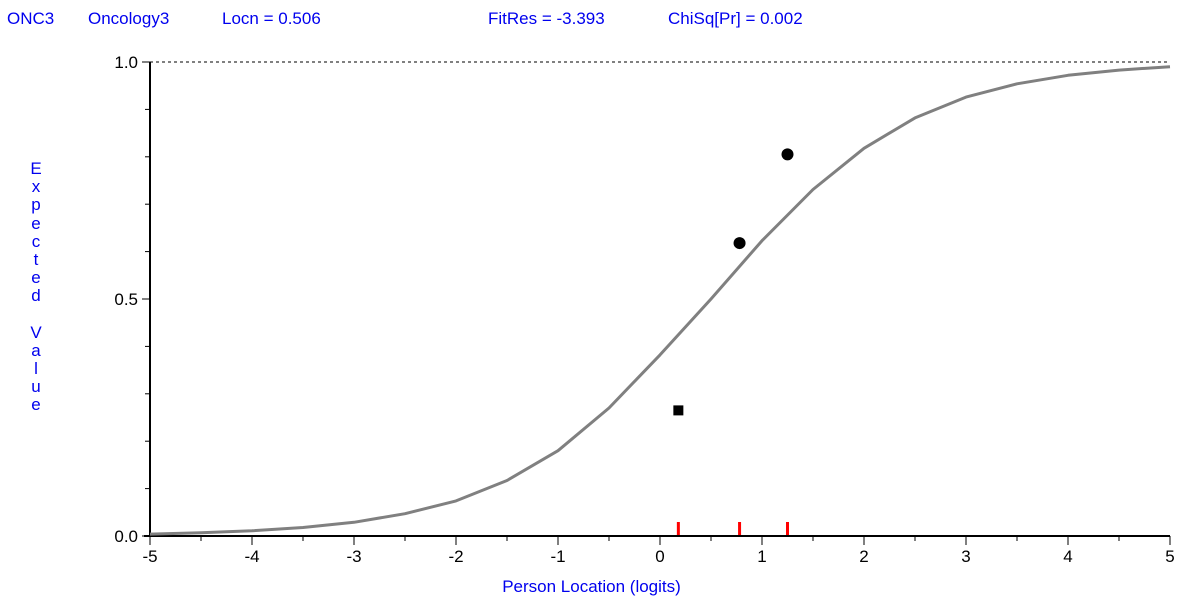 This screenshot has height=602, width=1183. What do you see at coordinates (251, 556) in the screenshot?
I see `x-tick-label: -4` at bounding box center [251, 556].